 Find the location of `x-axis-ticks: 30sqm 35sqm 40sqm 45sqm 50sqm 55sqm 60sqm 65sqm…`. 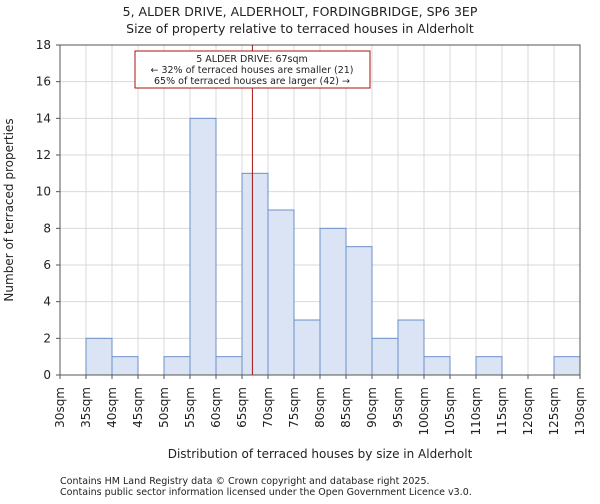

x-axis-ticks: 30sqm 35sqm 40sqm 45sqm 50sqm 55sqm 60sqm 65sqm… is located at coordinates (320, 405).